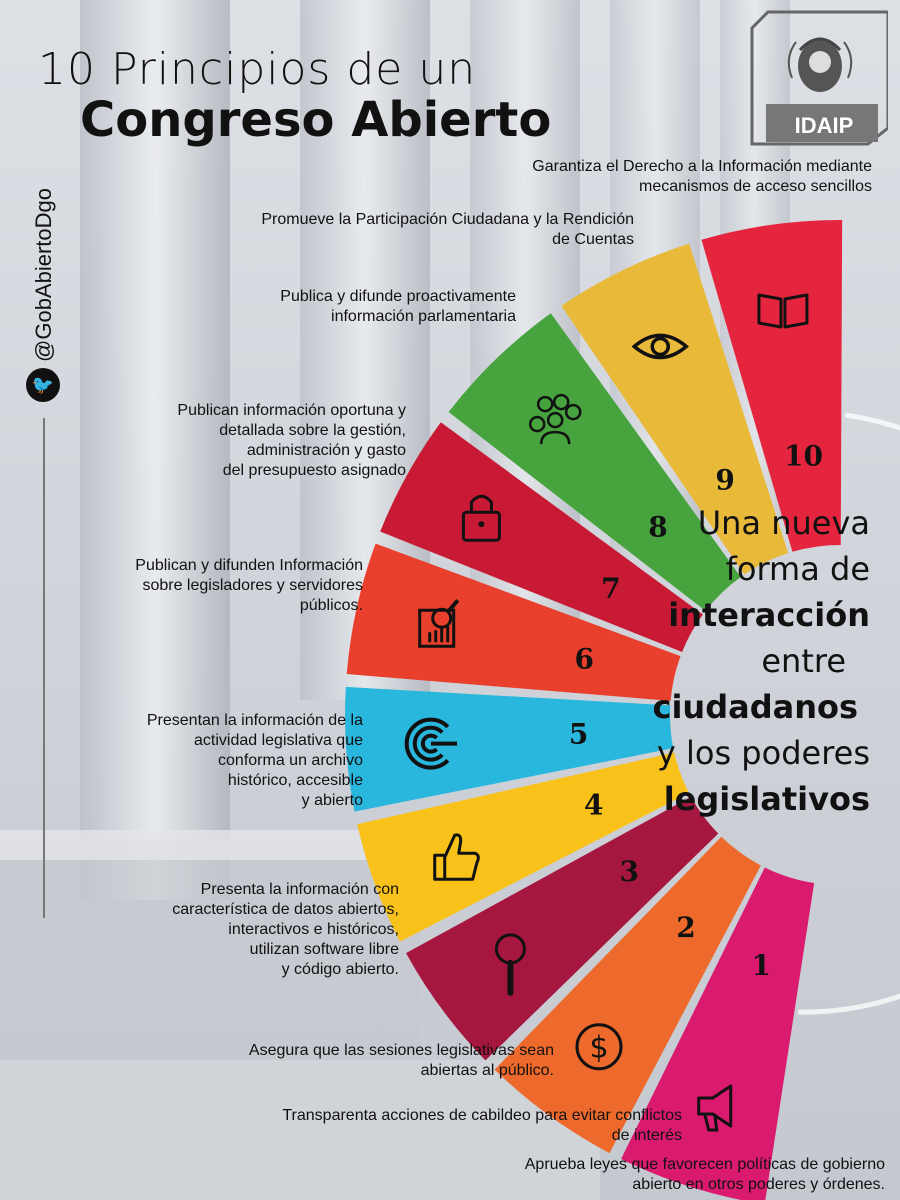 This screenshot has width=900, height=1200. I want to click on principle-7-description-line: característica de datos abiertos,, so click(285, 909).